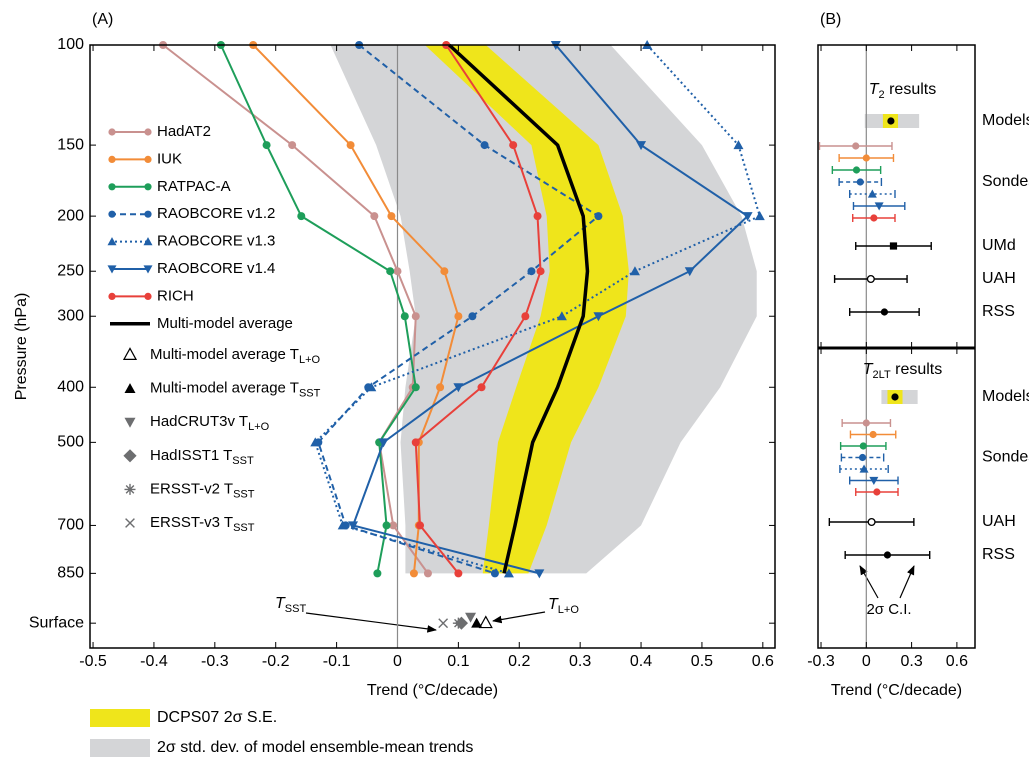 This screenshot has height=763, width=1029. What do you see at coordinates (216, 213) in the screenshot?
I see `legend-label: RAOBCORE v1.2` at bounding box center [216, 213].